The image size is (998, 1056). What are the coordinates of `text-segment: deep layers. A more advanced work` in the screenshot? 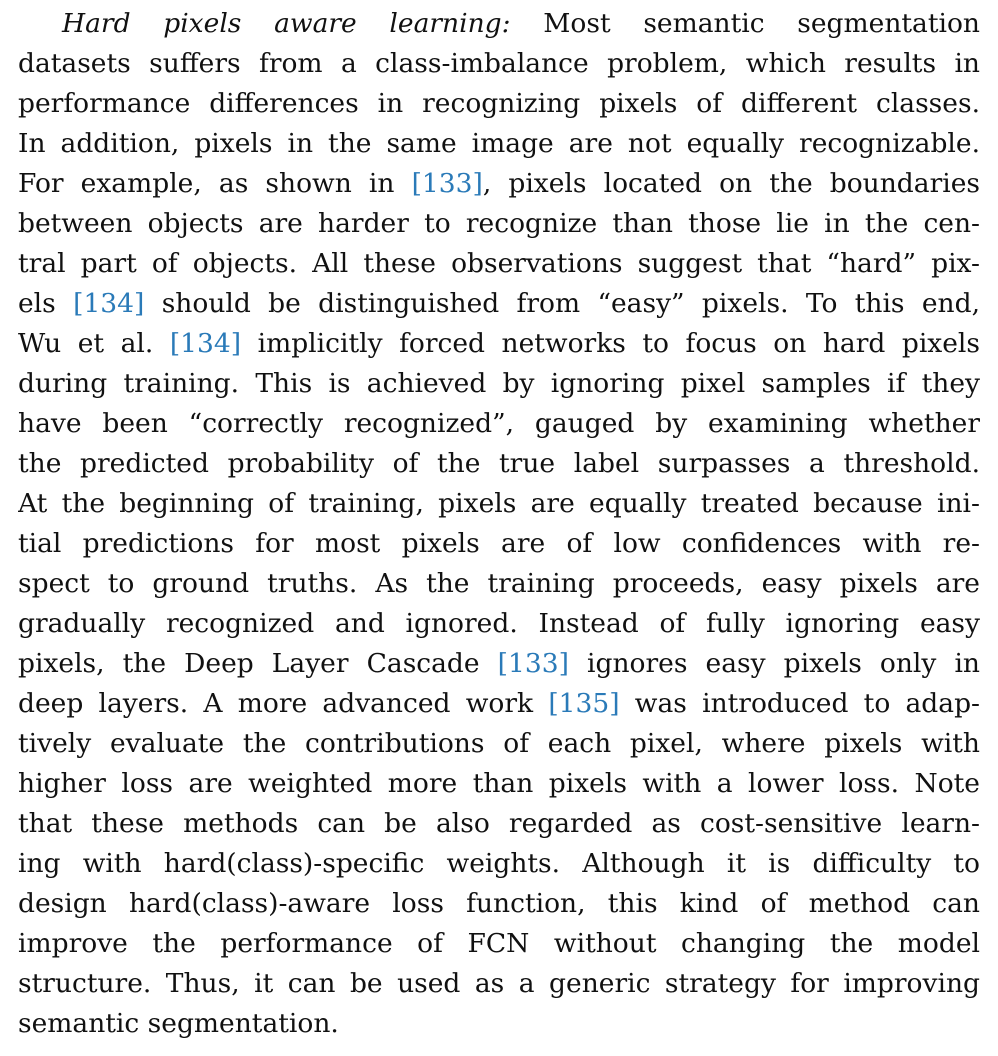 It's located at (283, 703).